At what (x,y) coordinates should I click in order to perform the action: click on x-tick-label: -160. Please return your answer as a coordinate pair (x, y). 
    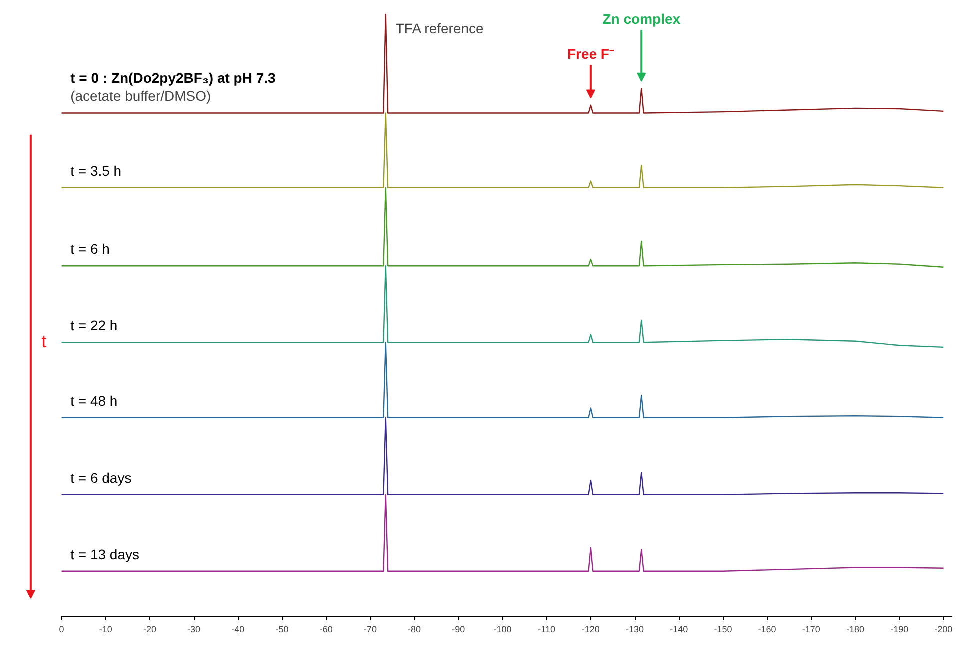
    Looking at the image, I should click on (767, 629).